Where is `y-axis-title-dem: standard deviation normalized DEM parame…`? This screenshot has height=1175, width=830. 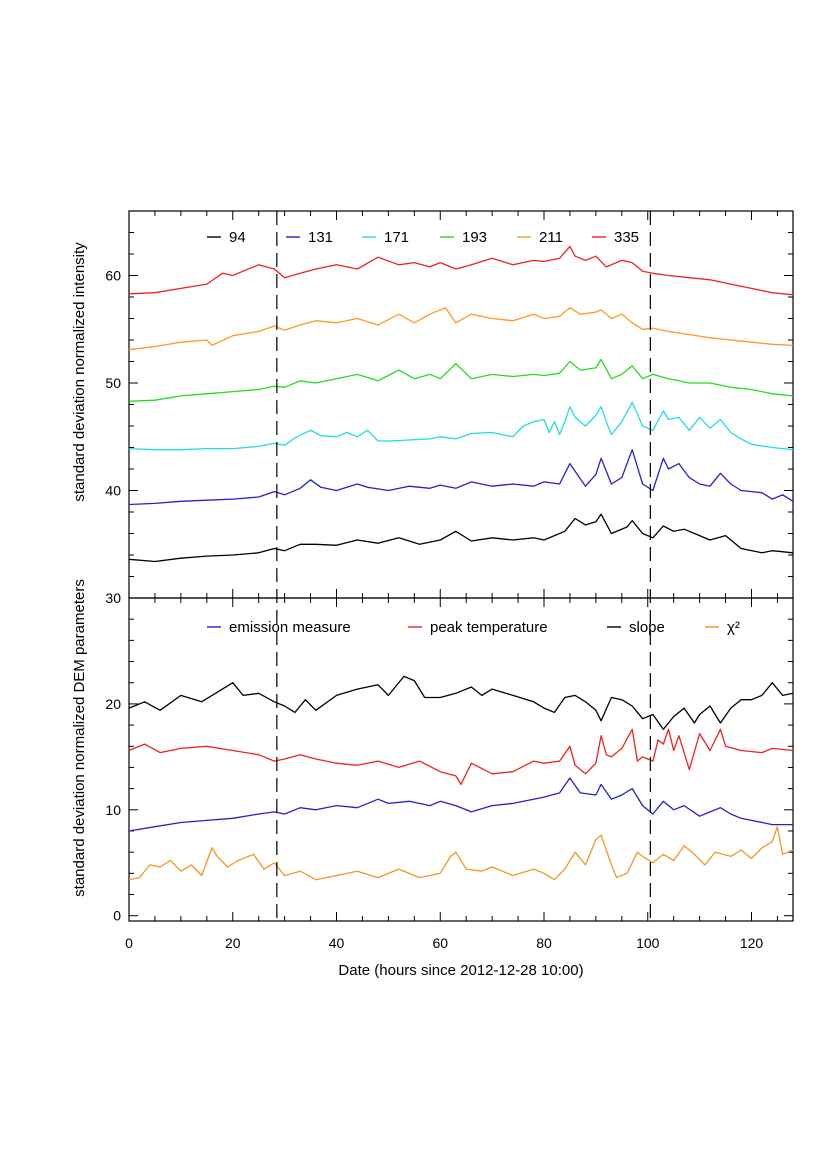 y-axis-title-dem: standard deviation normalized DEM parame… is located at coordinates (79, 738).